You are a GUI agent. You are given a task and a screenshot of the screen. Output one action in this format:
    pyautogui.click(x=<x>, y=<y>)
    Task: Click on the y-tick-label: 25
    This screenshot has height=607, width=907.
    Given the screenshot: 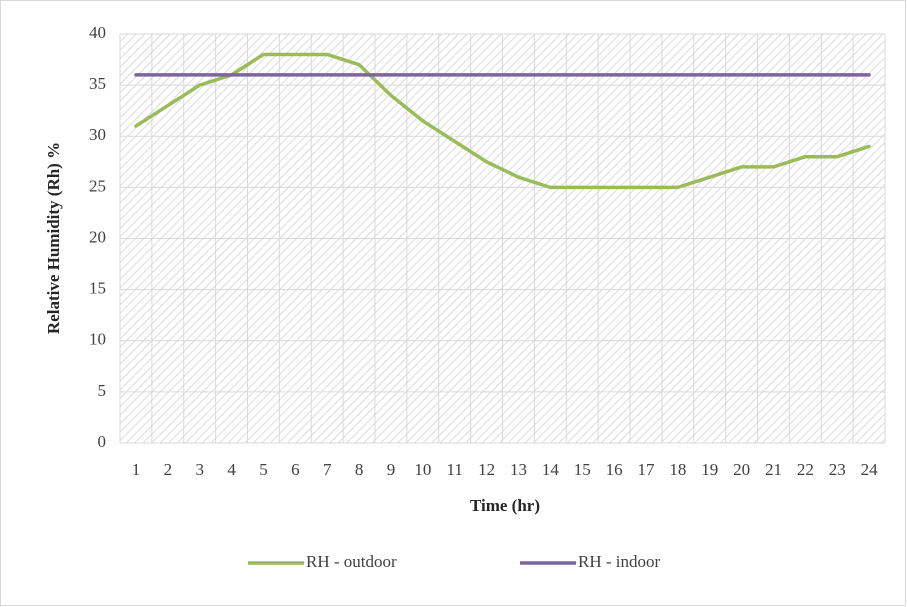 What is the action you would take?
    pyautogui.click(x=97, y=185)
    